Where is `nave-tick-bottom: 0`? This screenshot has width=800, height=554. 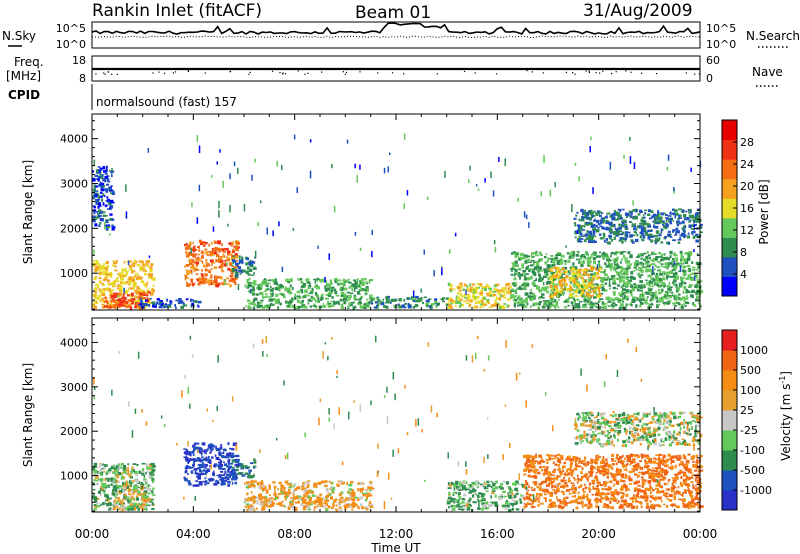
nave-tick-bottom: 0 is located at coordinates (709, 78).